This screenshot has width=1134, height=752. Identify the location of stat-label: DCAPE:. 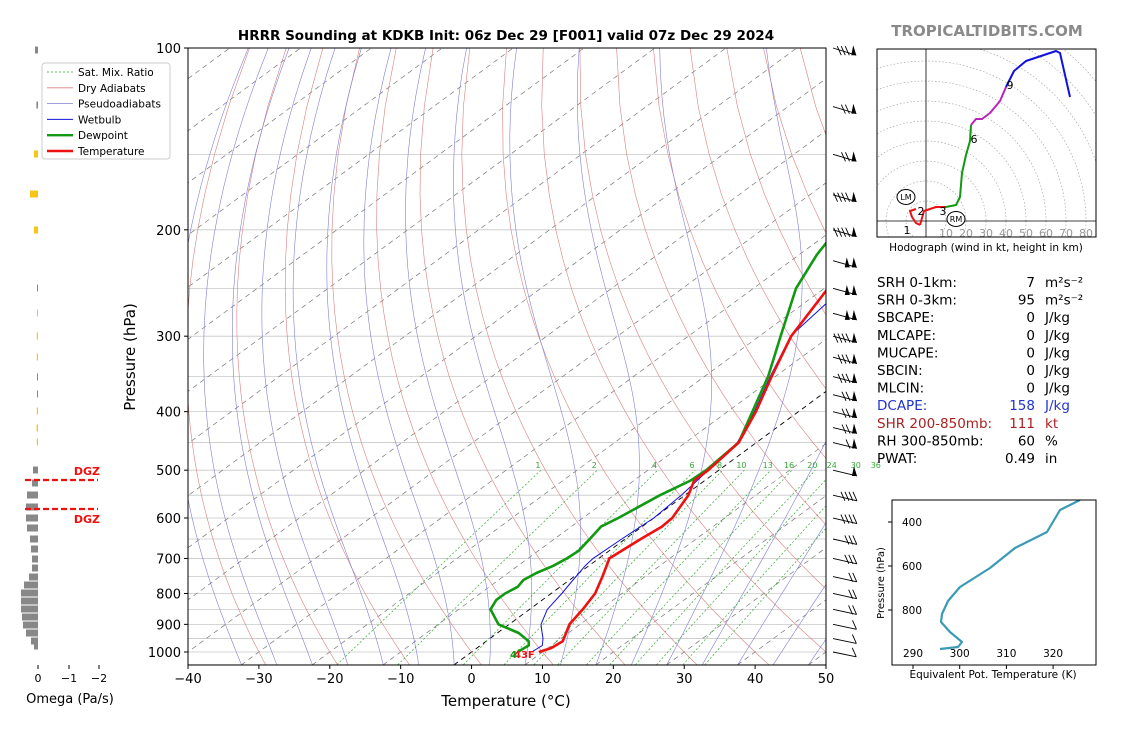
(902, 406).